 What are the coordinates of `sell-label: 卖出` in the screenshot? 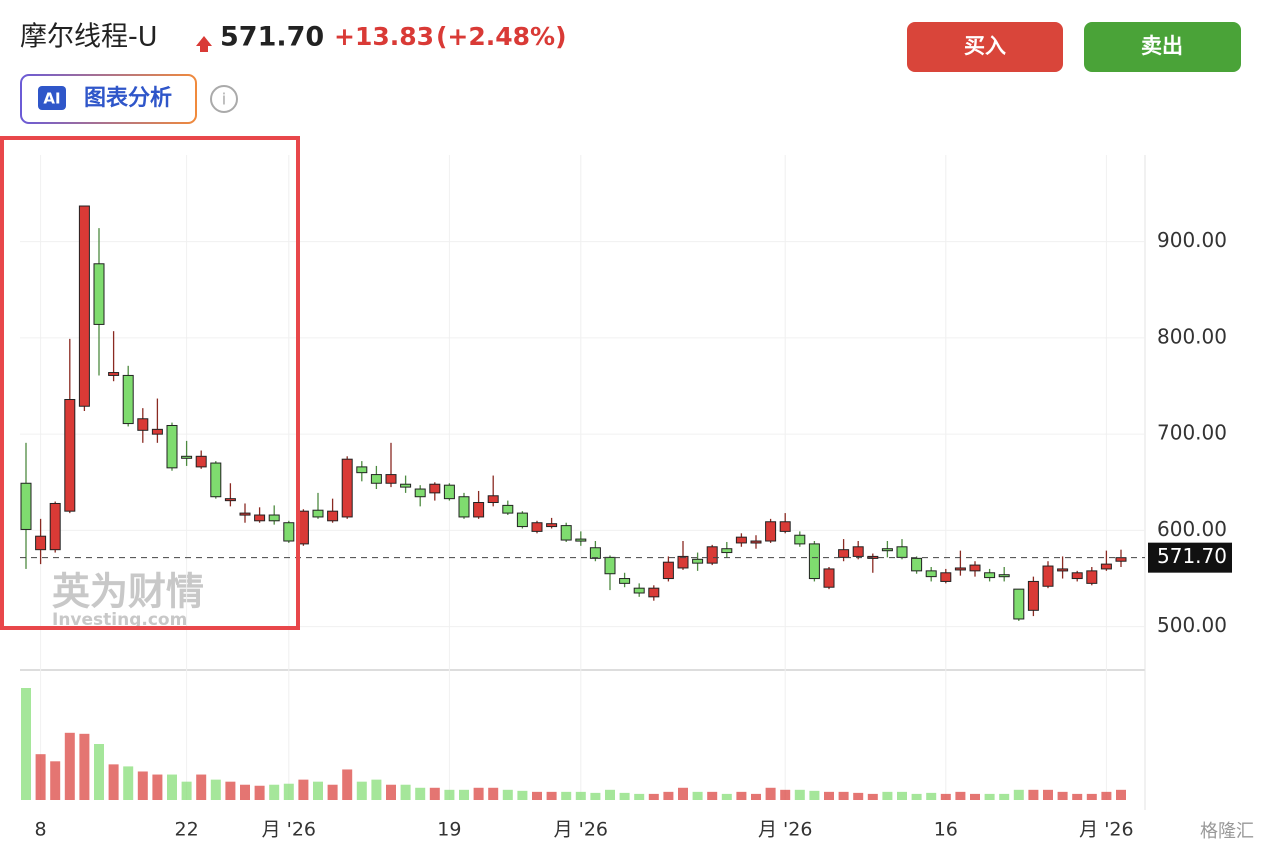 It's located at (1162, 46).